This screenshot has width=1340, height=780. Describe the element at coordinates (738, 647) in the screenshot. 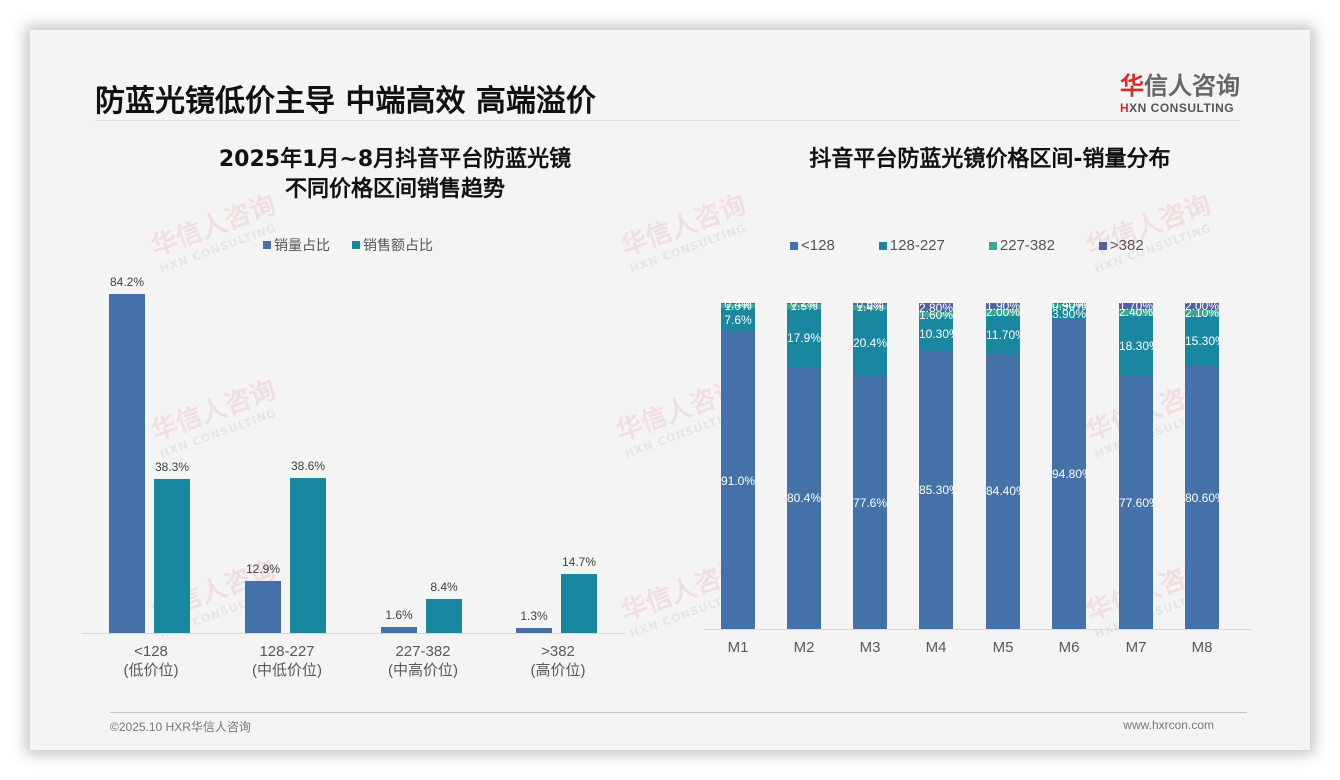

I see `x-axis-label: M1` at that location.